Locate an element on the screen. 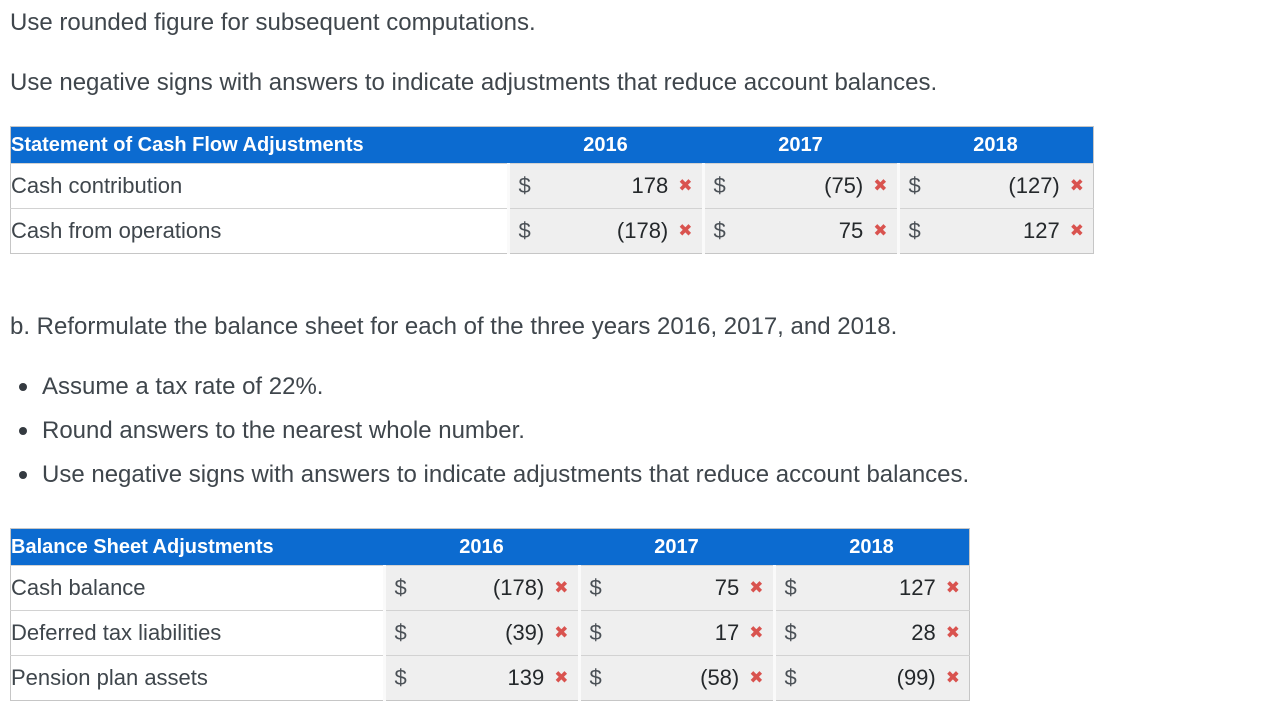  answer-value: 75 is located at coordinates (851, 230).